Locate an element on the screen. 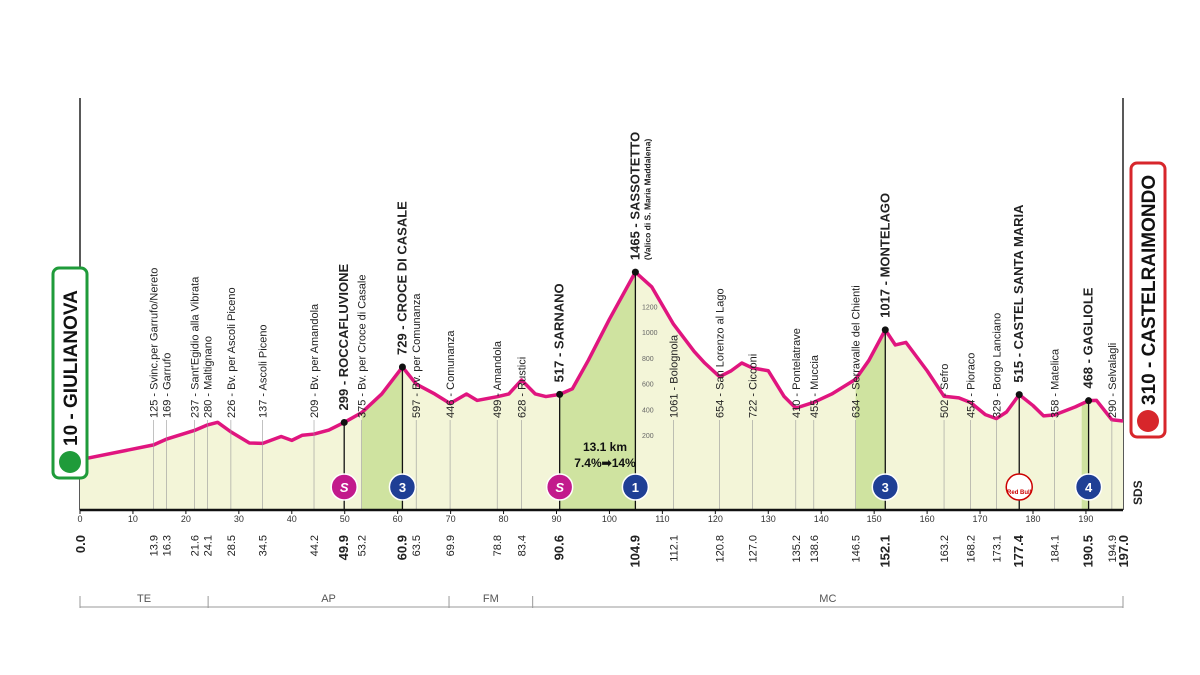  region-label: MC is located at coordinates (827, 599).